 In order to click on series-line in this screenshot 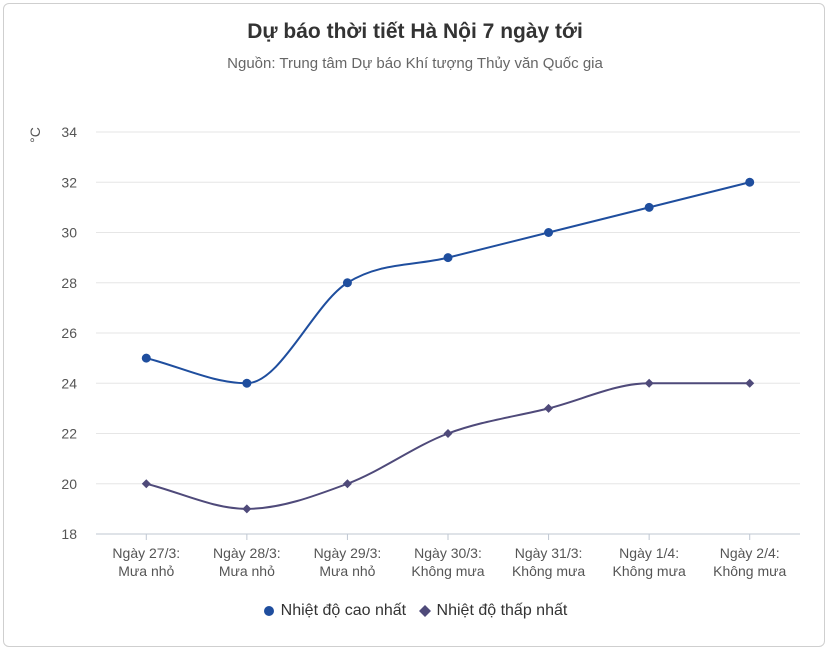, I will do `click(448, 446)`.